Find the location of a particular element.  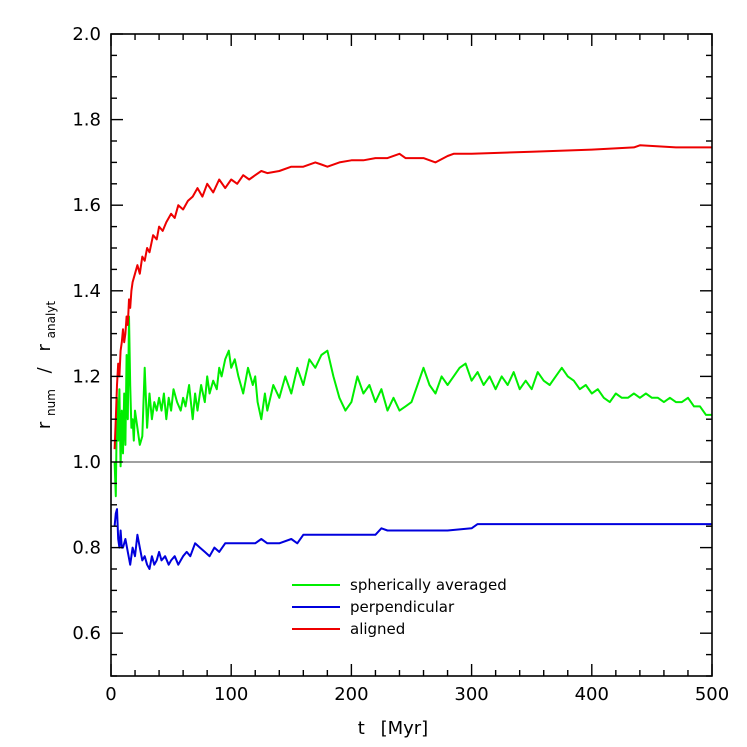

x-tick-labels: 0 100 200 300 400 500 is located at coordinates (417, 694).